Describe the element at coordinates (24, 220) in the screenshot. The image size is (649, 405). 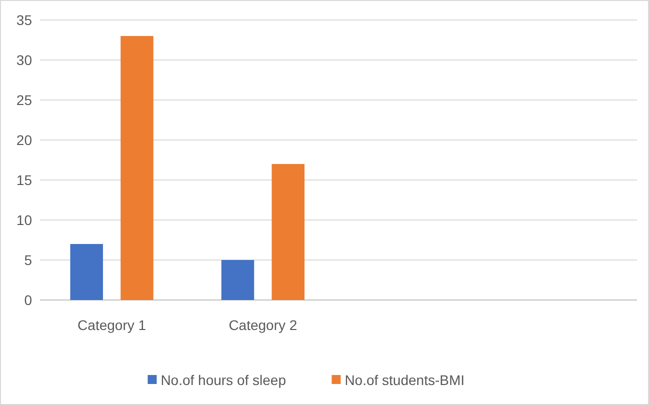
I see `y-tick-label: 10` at that location.